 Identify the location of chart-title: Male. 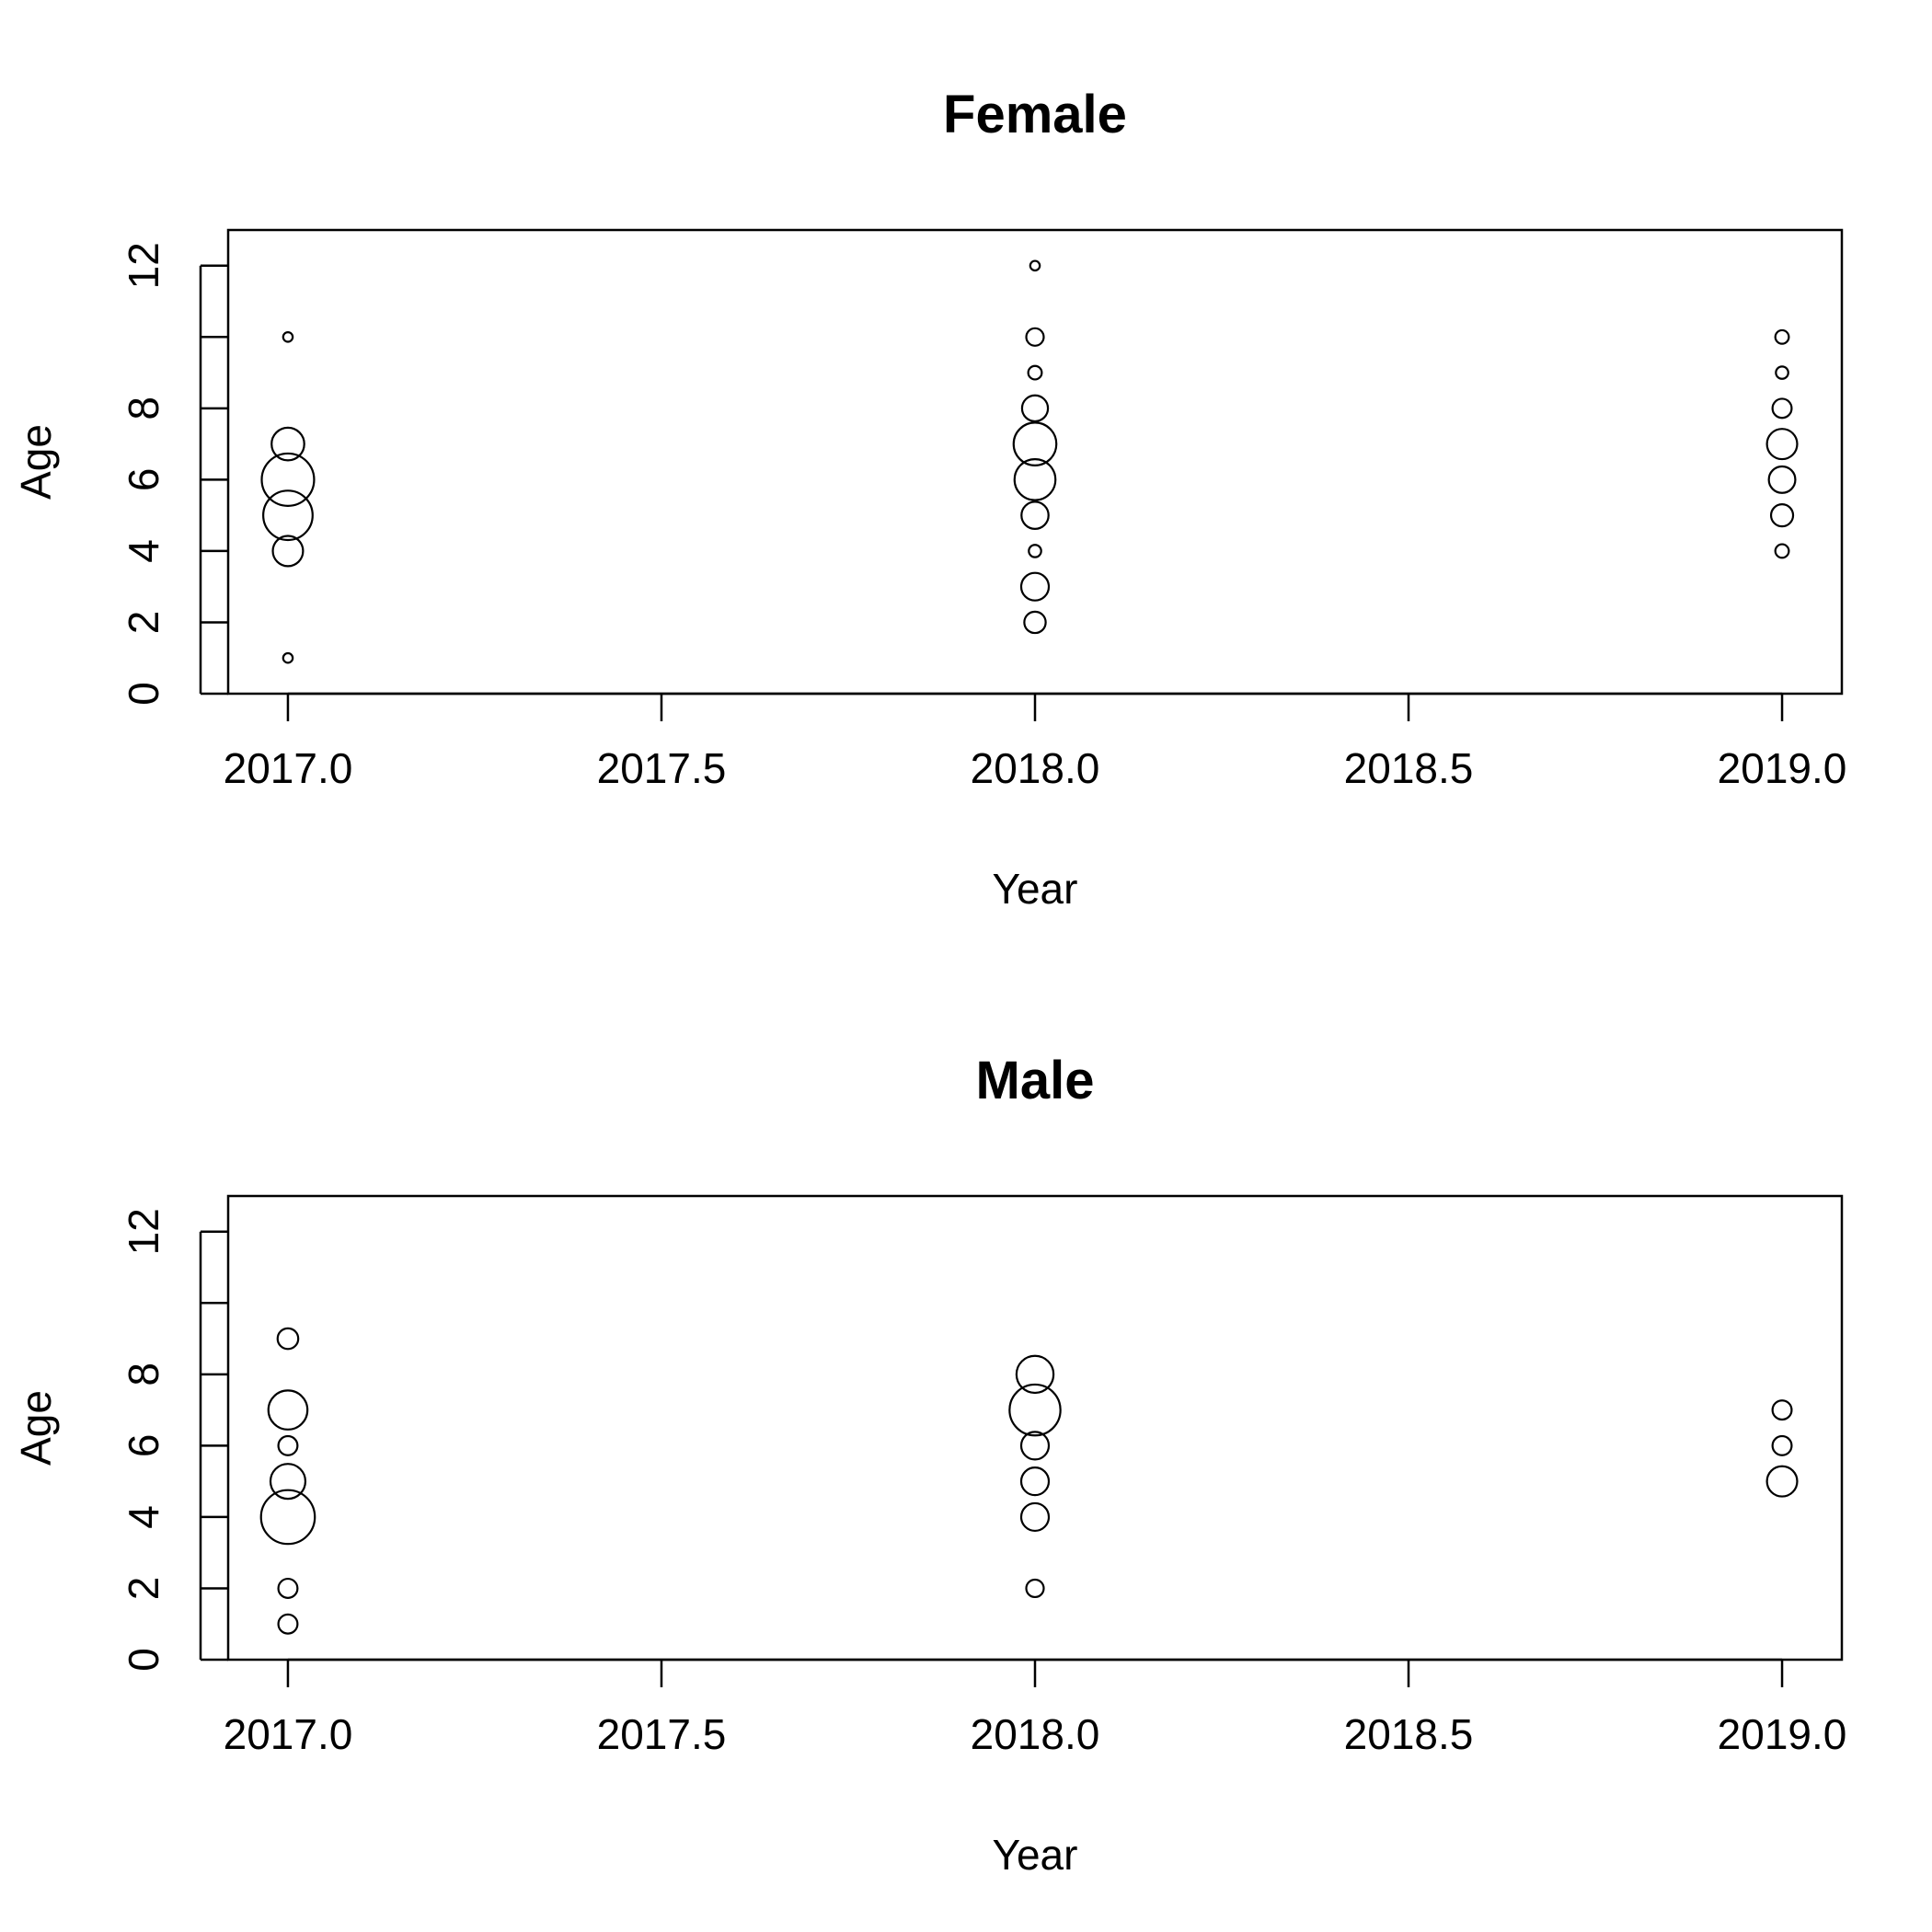
(1035, 1080).